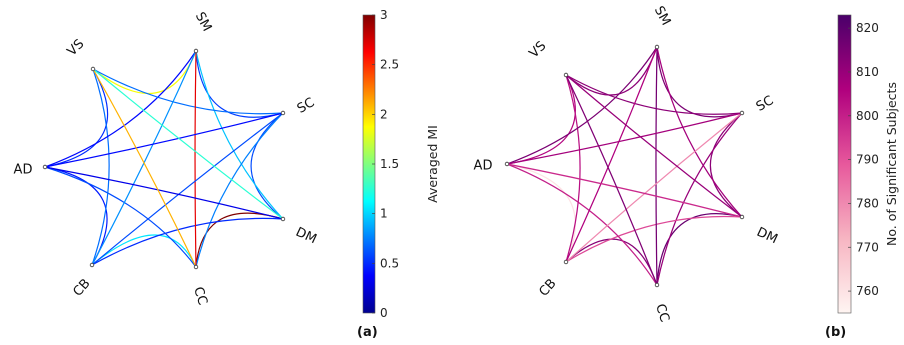 The height and width of the screenshot is (345, 904). What do you see at coordinates (867, 28) in the screenshot?
I see `colorbar-tick-label: 820` at bounding box center [867, 28].